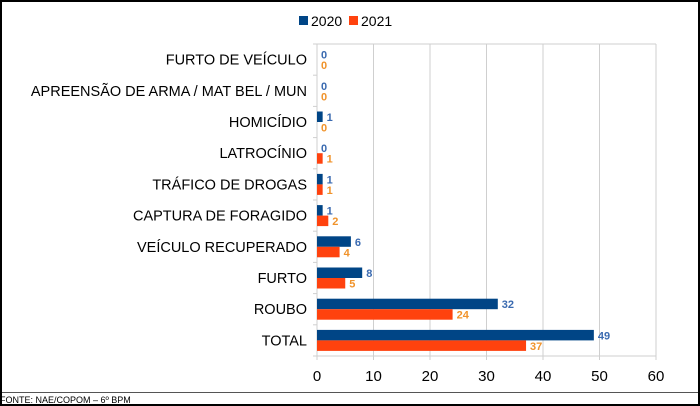  Describe the element at coordinates (347, 253) in the screenshot. I see `data-label-2021: 4` at that location.